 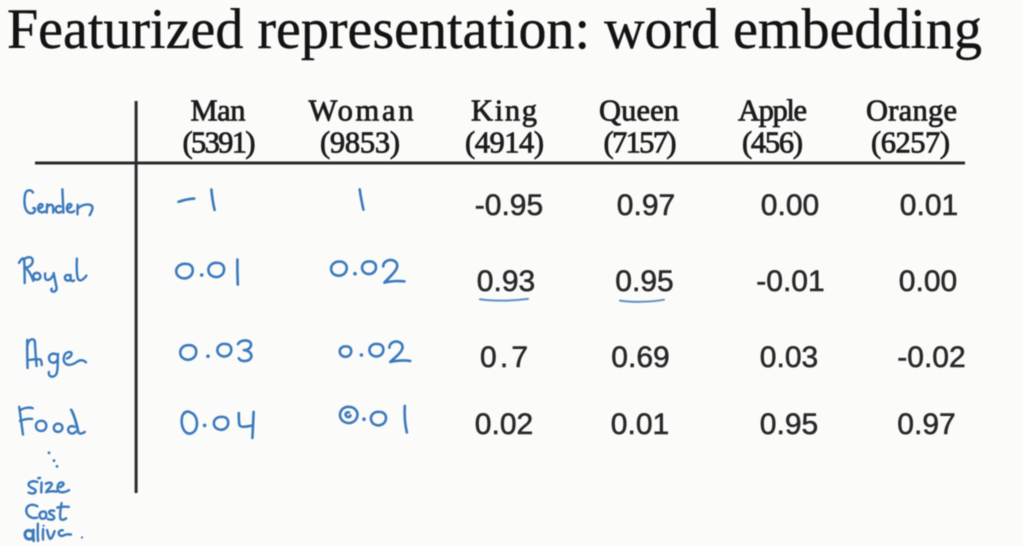 I want to click on svg-text: (4914), so click(x=504, y=143).